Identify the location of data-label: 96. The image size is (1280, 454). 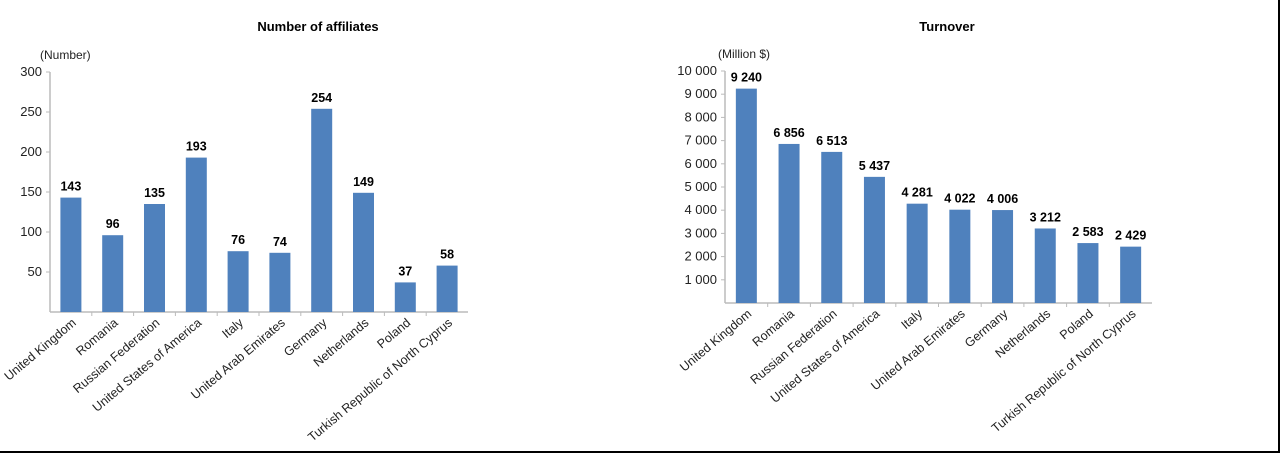
(113, 224).